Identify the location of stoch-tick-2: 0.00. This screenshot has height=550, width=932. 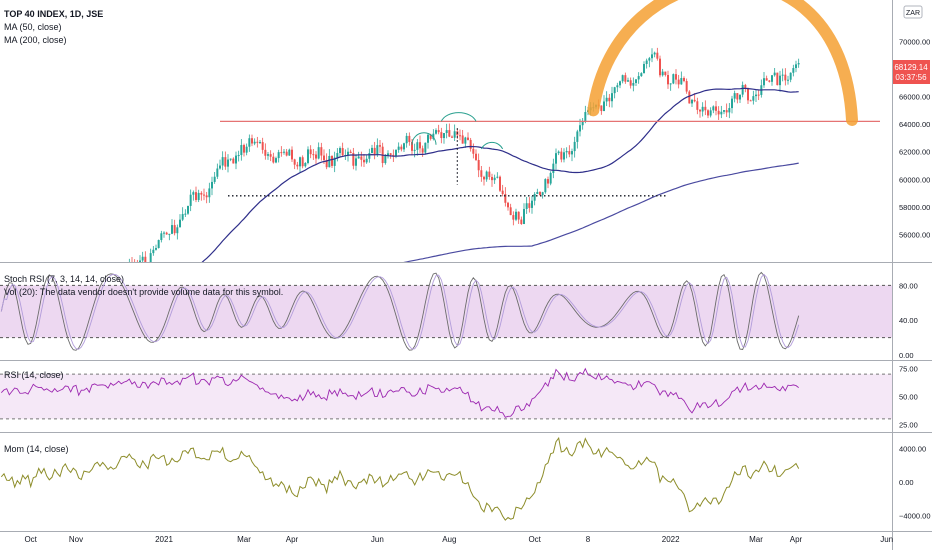
(906, 355).